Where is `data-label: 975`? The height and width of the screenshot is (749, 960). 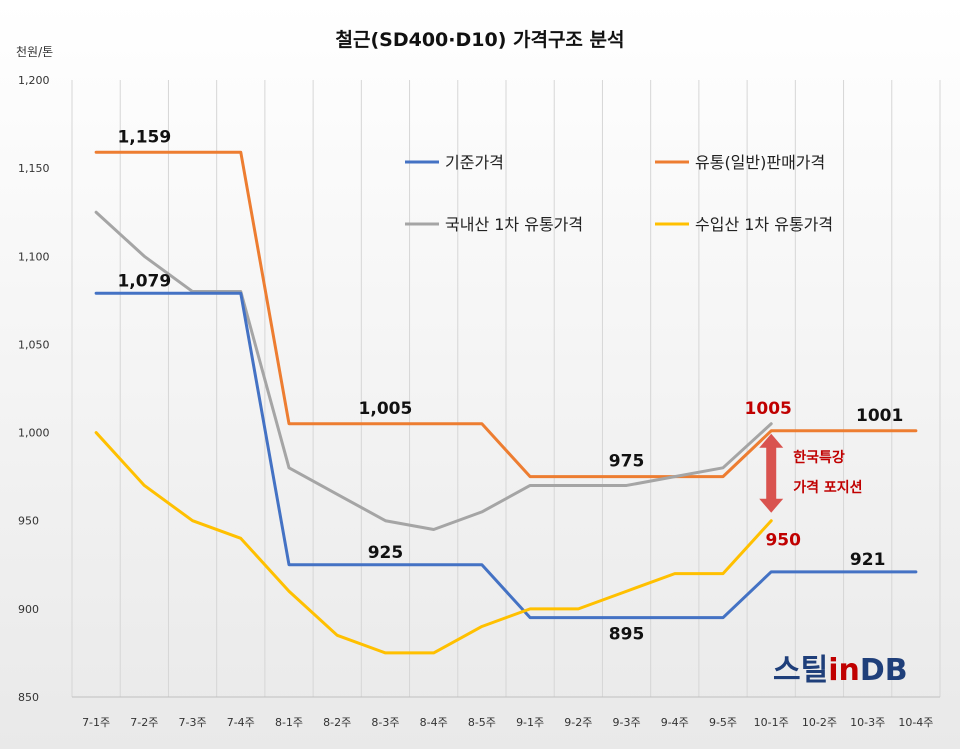 data-label: 975 is located at coordinates (627, 462).